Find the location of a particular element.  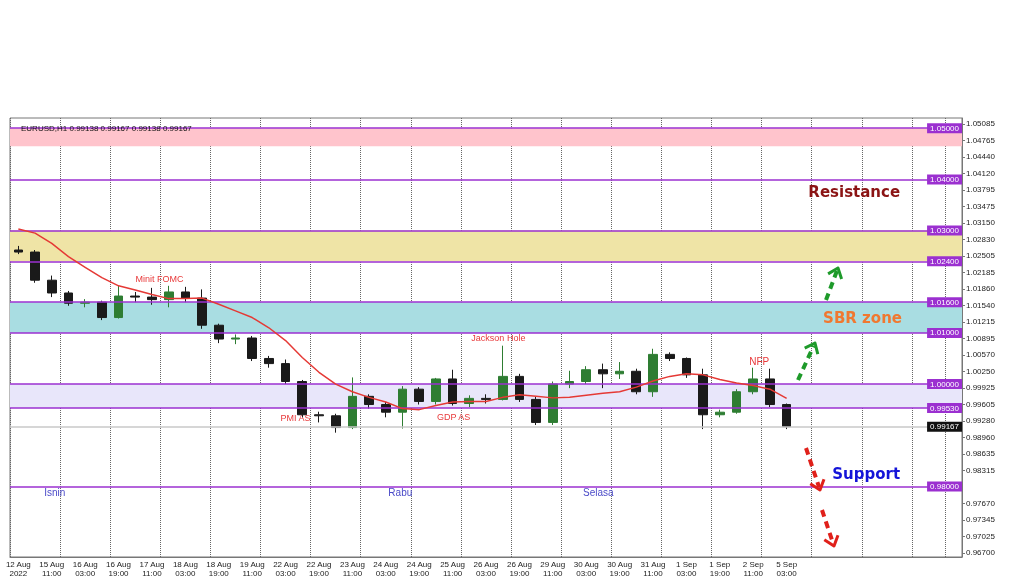

y-tick-label: 1.00250 is located at coordinates (981, 371).